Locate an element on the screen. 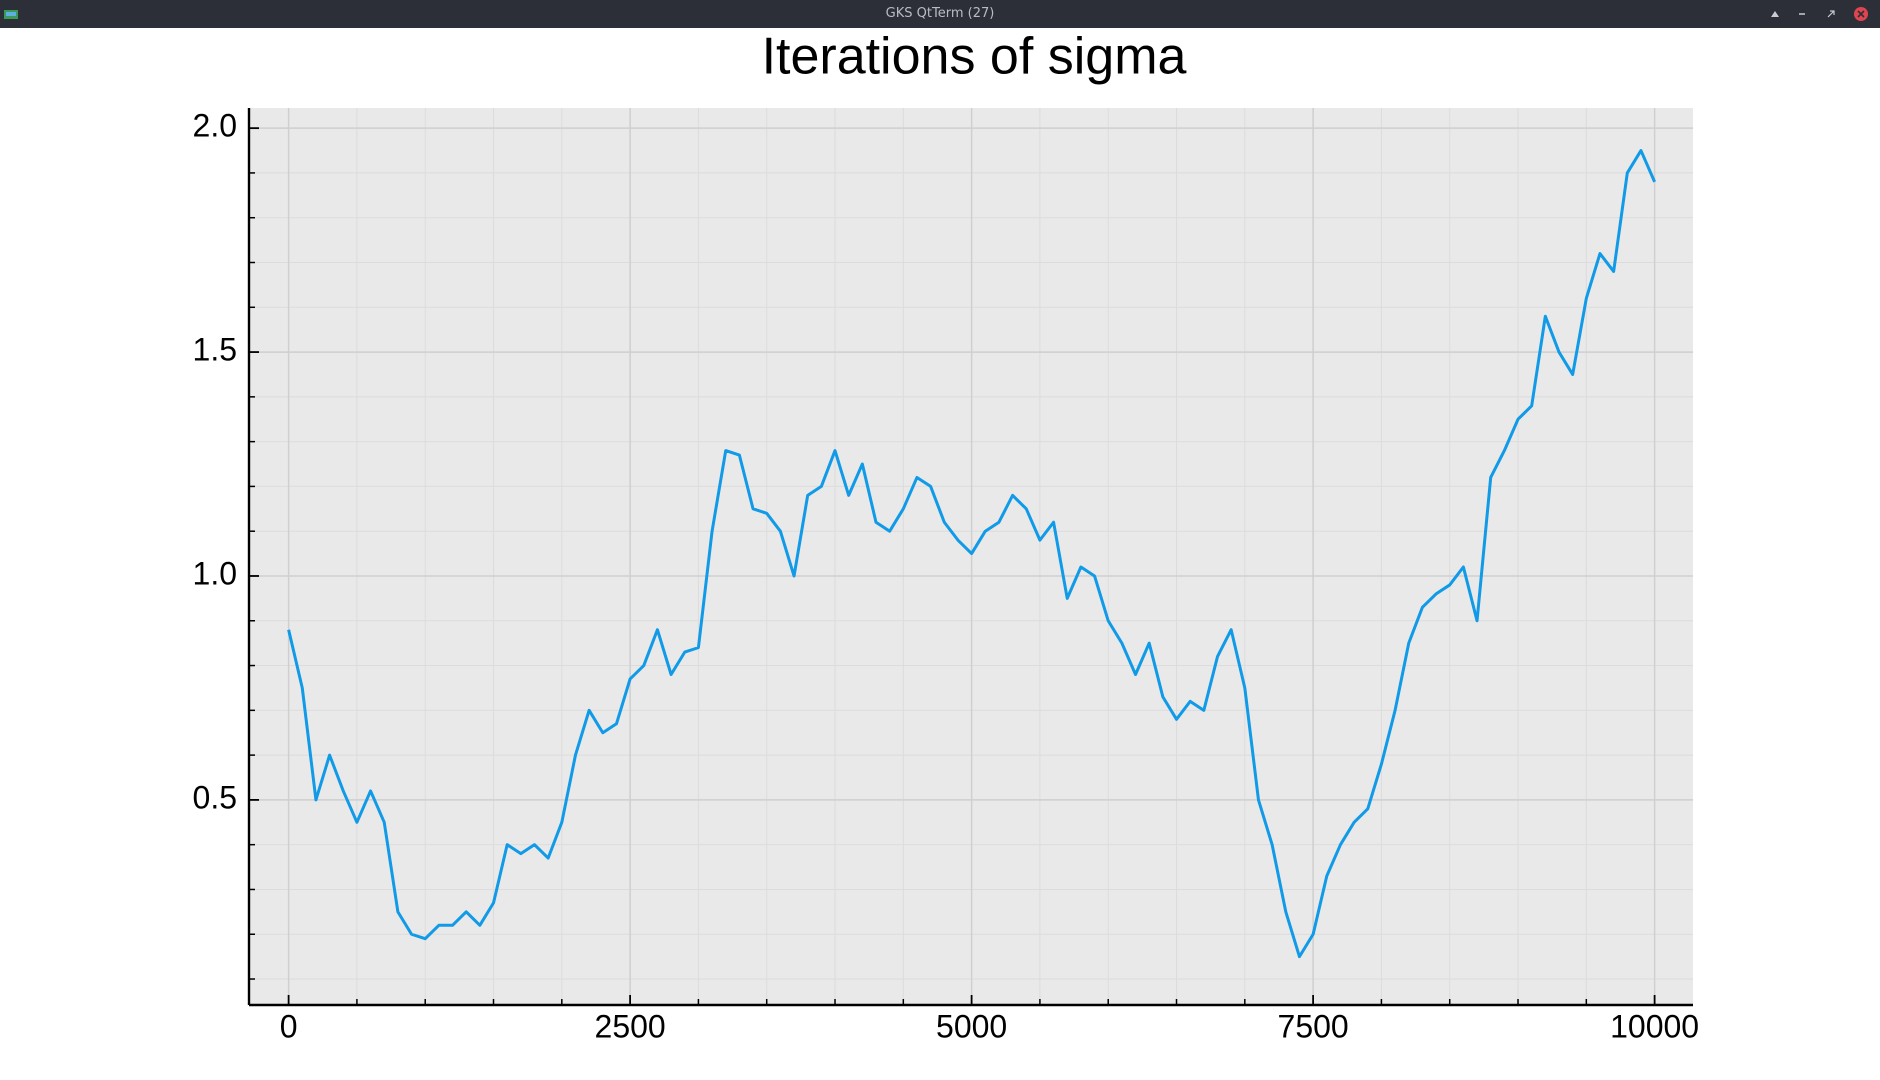 The width and height of the screenshot is (1880, 1080). close-icon is located at coordinates (1861, 14).